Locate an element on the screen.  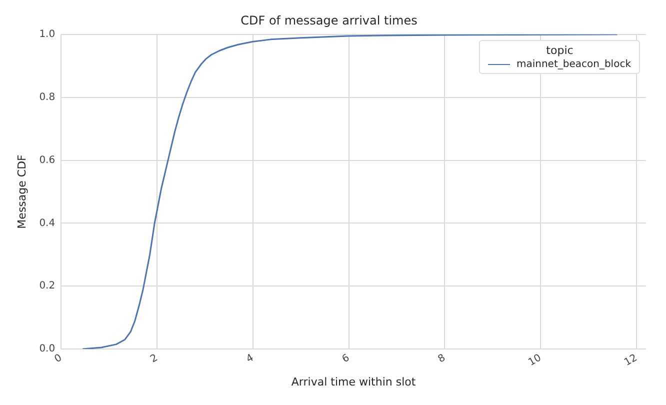
x-tick-label: 10 is located at coordinates (535, 360).